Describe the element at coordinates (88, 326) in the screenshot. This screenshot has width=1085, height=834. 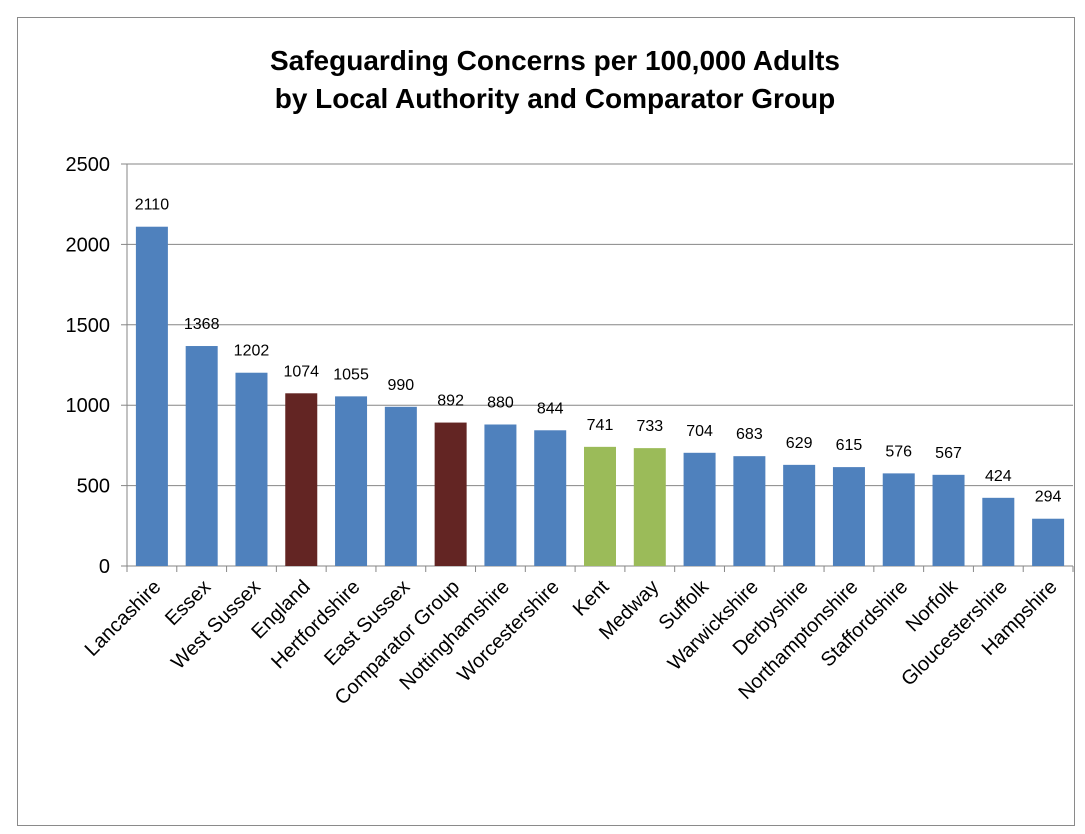
I see `y-tick-label: 1500` at that location.